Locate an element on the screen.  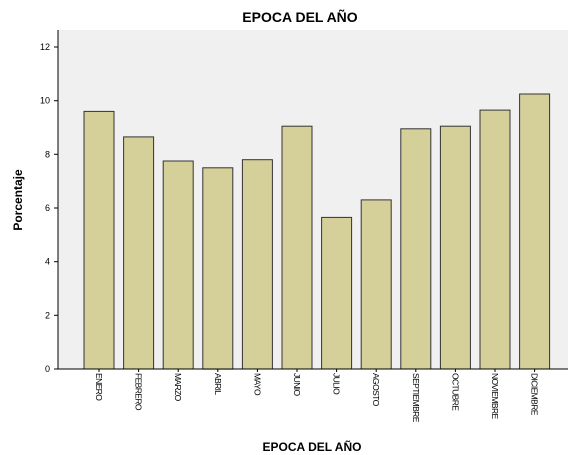
bar-diciembre is located at coordinates (535, 231).